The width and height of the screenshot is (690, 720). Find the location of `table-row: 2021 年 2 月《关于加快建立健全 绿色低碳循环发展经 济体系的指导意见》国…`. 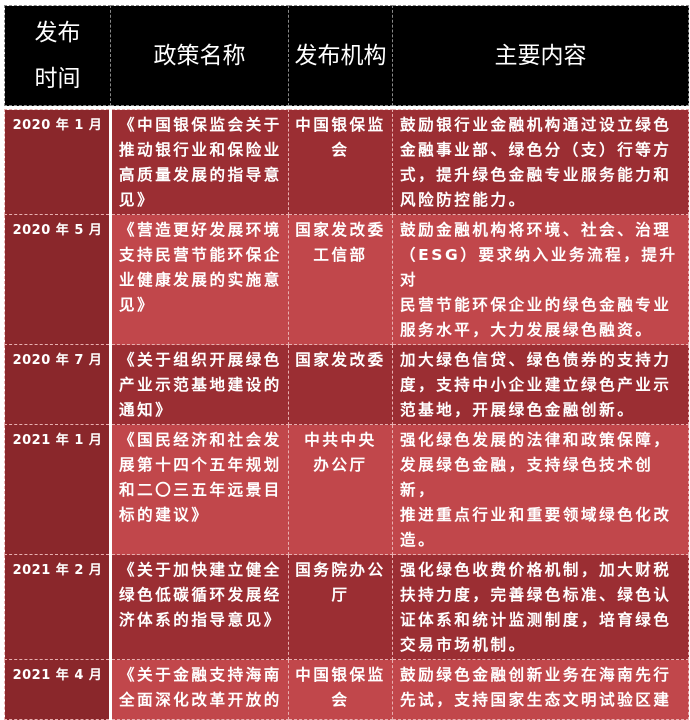

table-row: 2021 年 2 月《关于加快建立健全 绿色低碳循环发展经 济体系的指导意见》国… is located at coordinates (346, 607).